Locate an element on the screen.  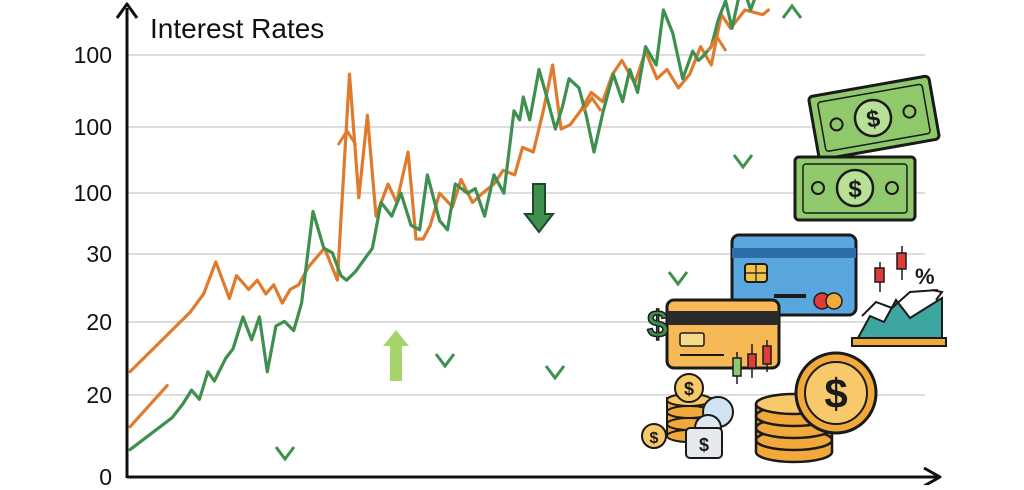
arrow-up-green-icon is located at coordinates (396, 355).